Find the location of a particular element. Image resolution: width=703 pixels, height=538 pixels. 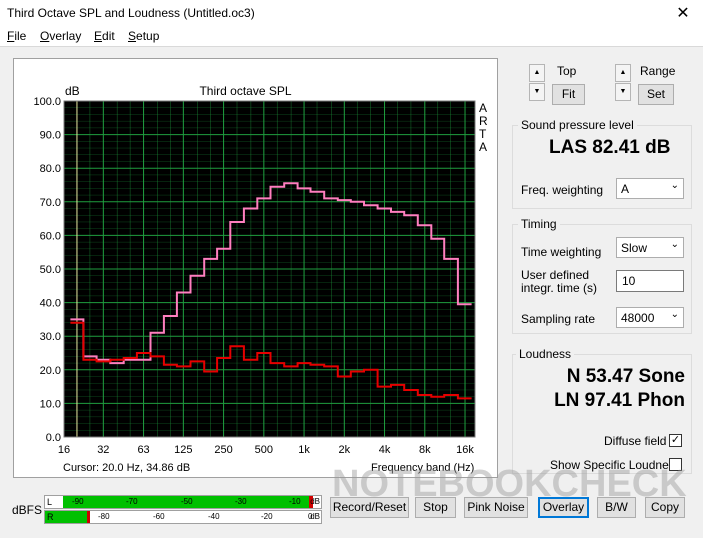

stop-button: Stop is located at coordinates (435, 507).